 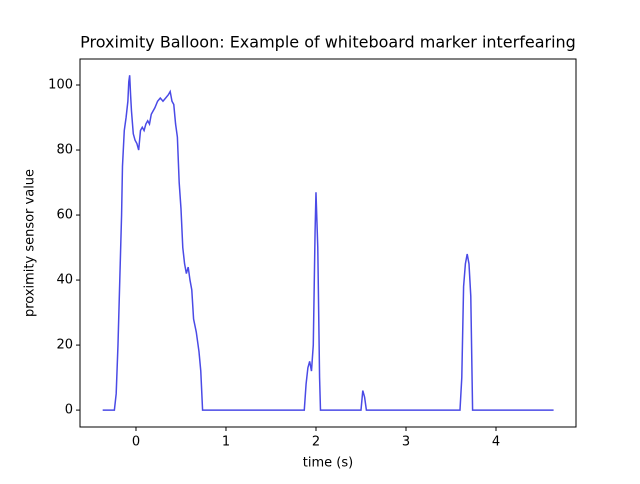 I want to click on y-tick-label: 100, so click(x=60, y=85).